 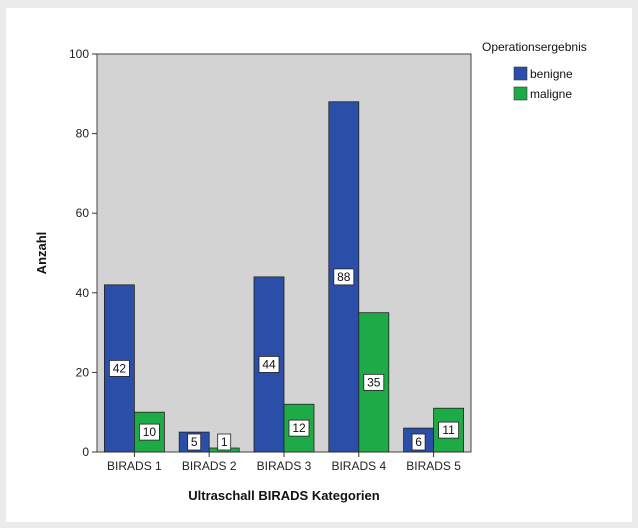 I want to click on data-label: 35, so click(x=374, y=382).